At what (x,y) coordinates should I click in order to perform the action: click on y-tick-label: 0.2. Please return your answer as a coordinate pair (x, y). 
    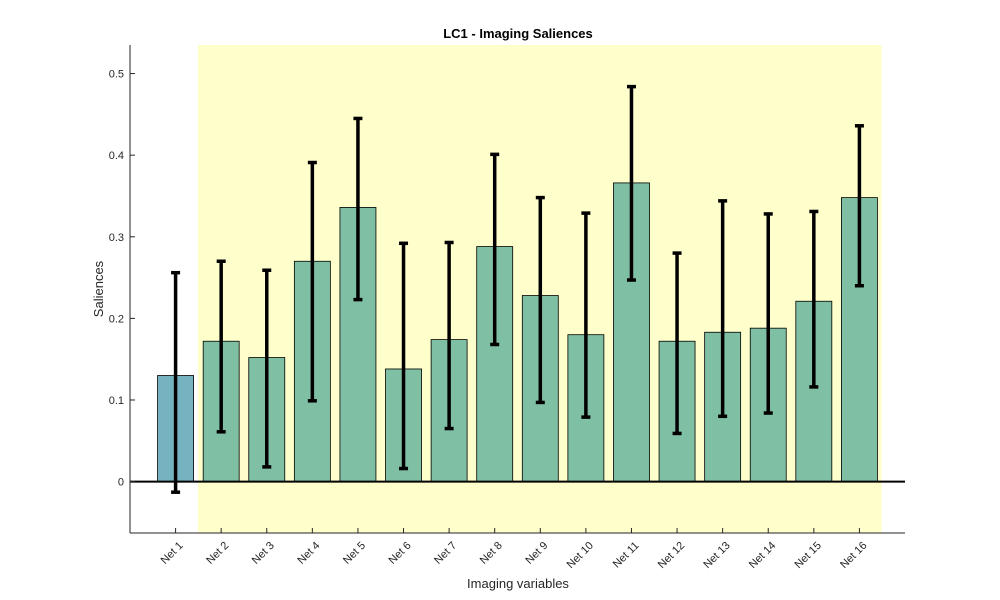
    Looking at the image, I should click on (116, 319).